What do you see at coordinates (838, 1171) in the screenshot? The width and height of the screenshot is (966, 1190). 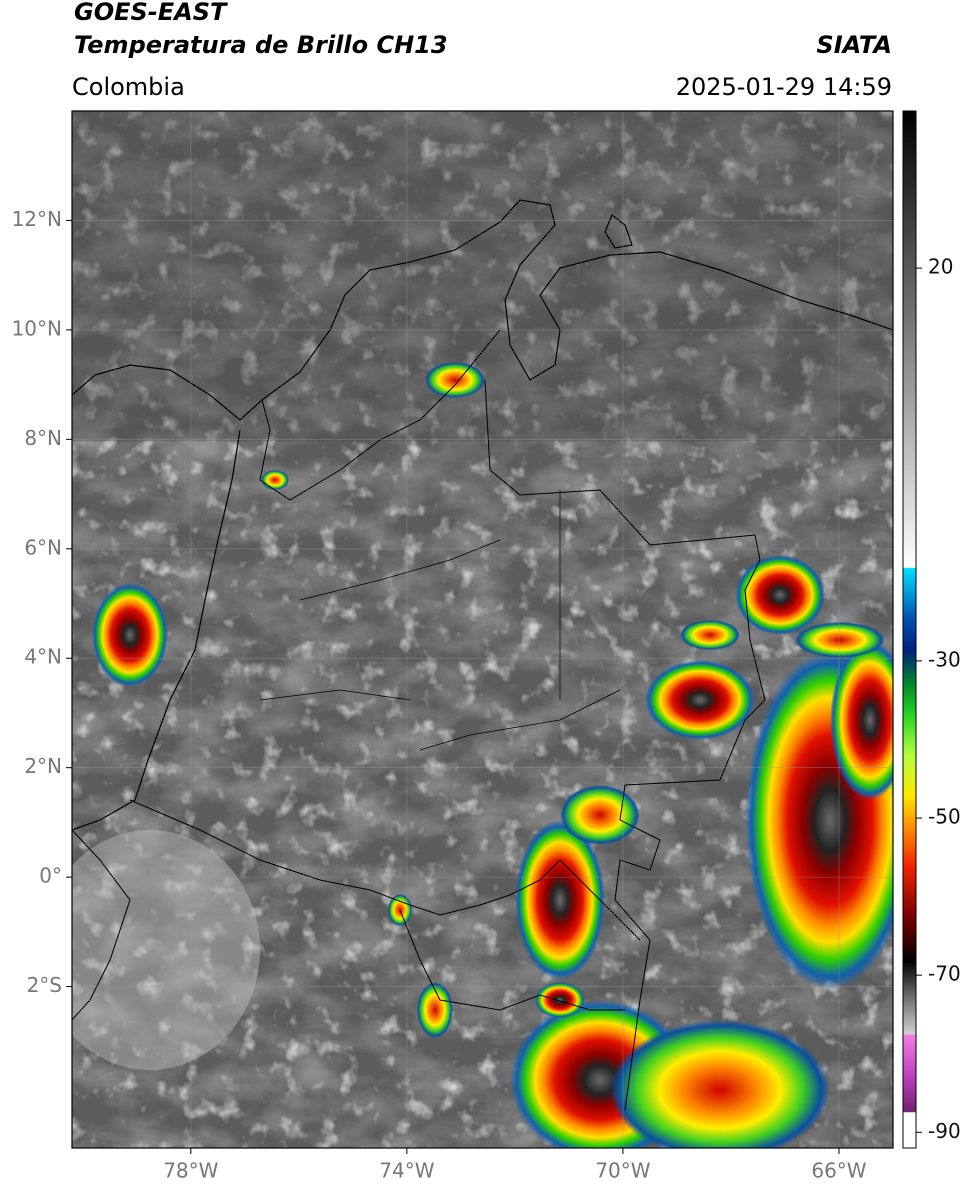 I see `x-tick-label: 66°W` at bounding box center [838, 1171].